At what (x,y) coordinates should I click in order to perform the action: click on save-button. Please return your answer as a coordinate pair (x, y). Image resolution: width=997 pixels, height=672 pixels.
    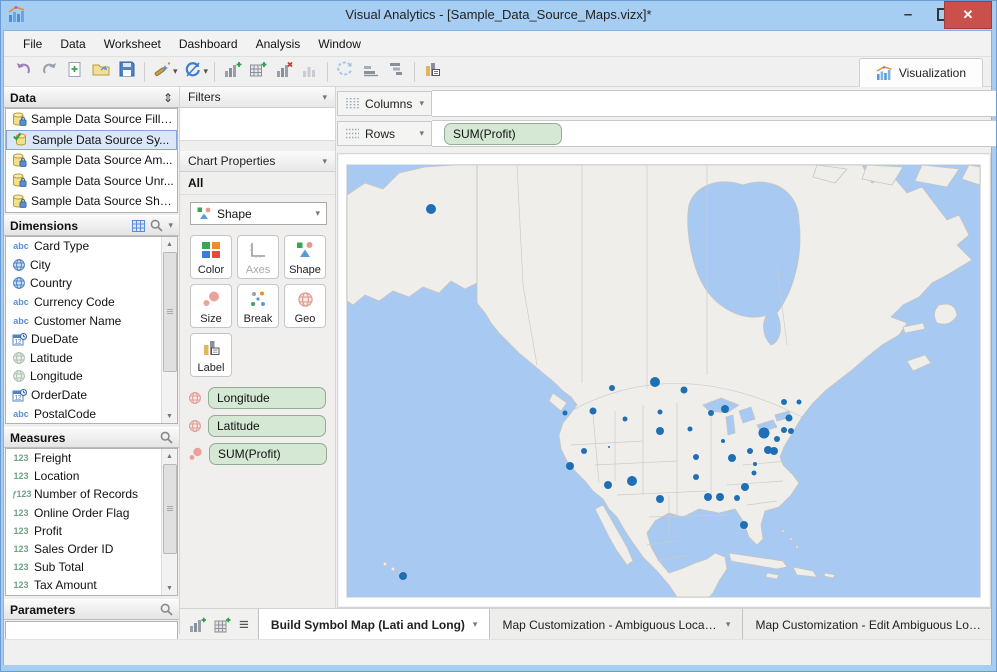
    Looking at the image, I should click on (127, 72).